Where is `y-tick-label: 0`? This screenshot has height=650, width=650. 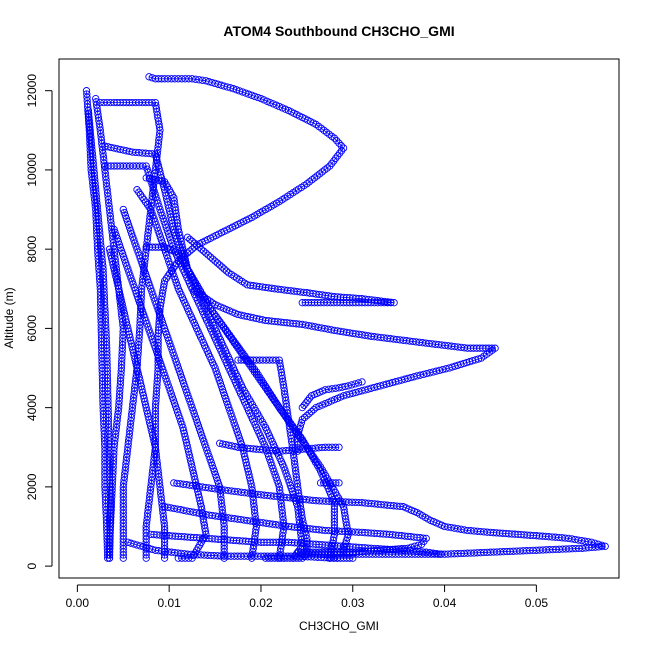
y-tick-label: 0 is located at coordinates (32, 565).